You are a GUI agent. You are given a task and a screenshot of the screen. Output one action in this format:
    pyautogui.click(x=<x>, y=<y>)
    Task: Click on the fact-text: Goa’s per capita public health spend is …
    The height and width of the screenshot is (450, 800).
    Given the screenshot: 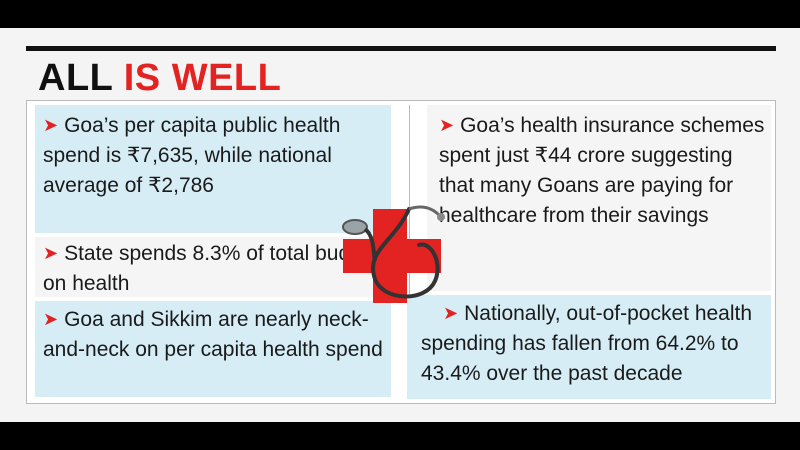 What is the action you would take?
    pyautogui.click(x=192, y=155)
    